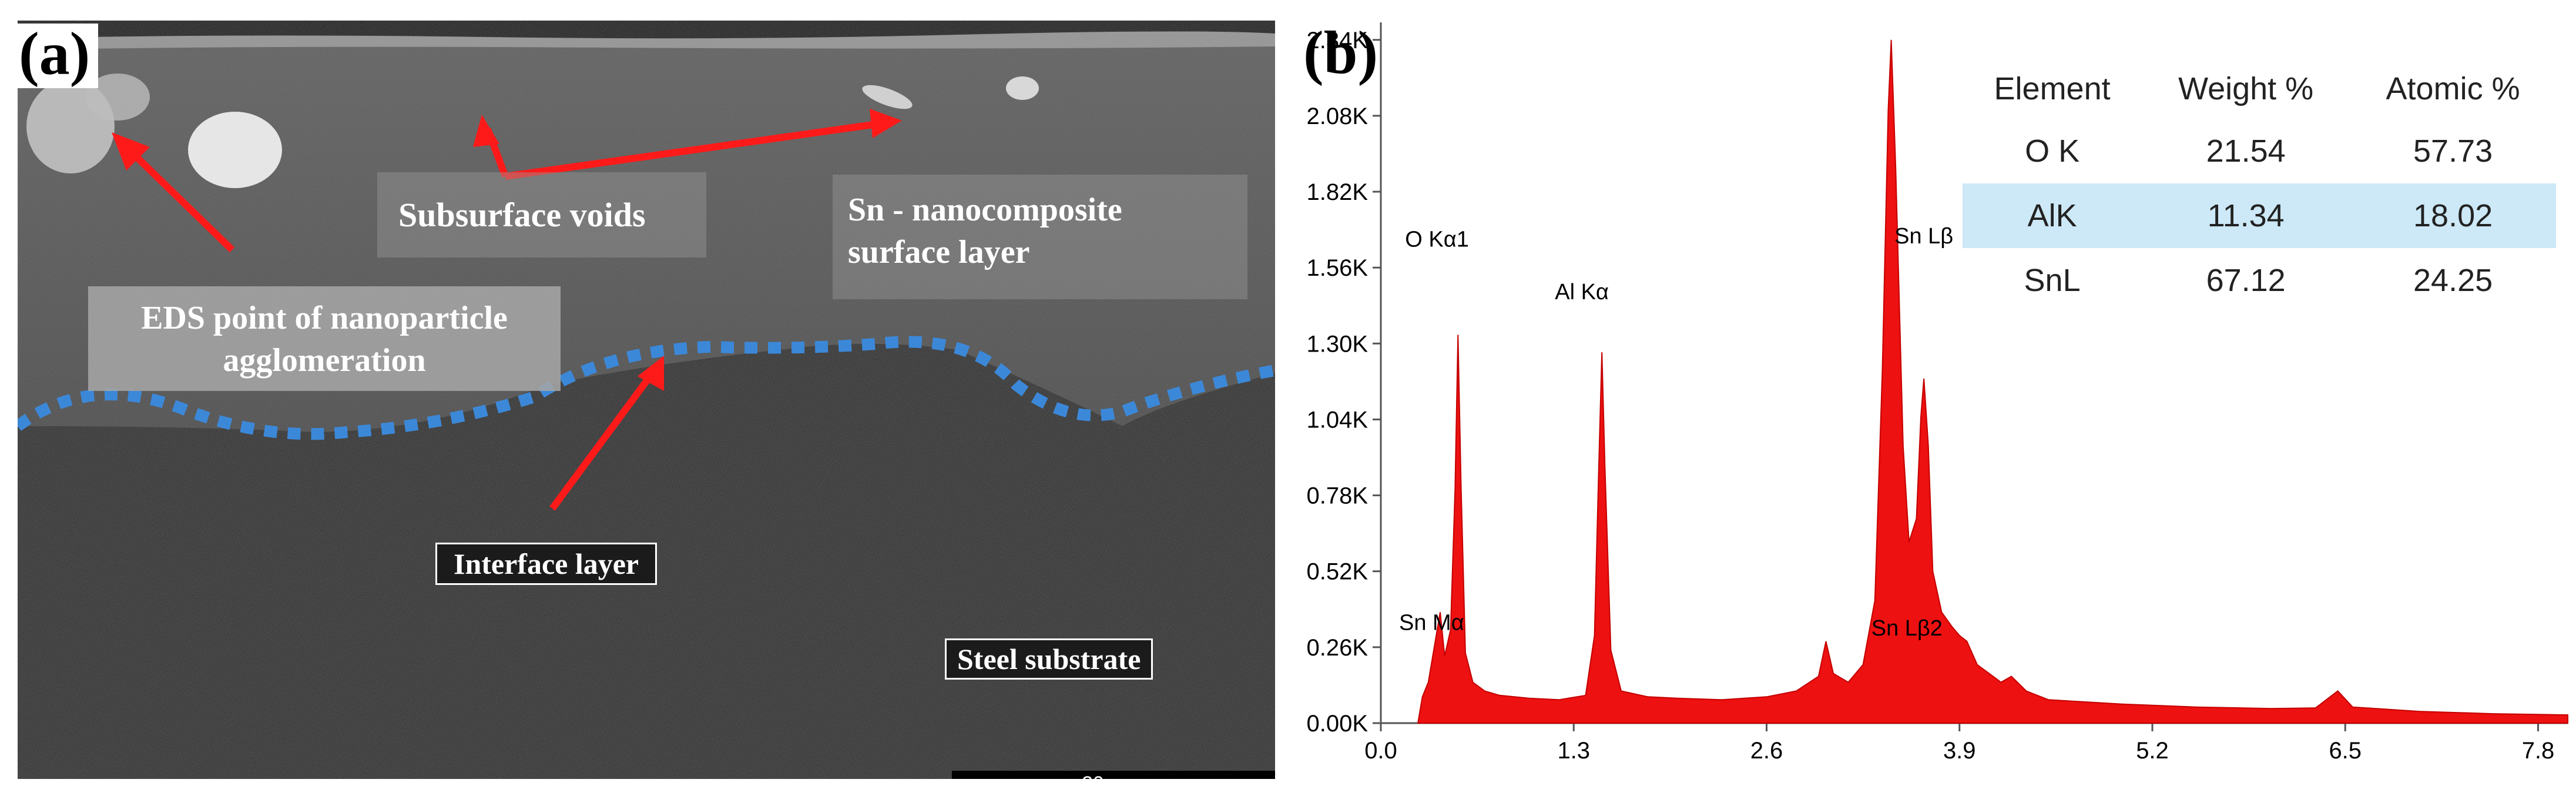 This screenshot has width=2576, height=806. Describe the element at coordinates (1337, 116) in the screenshot. I see `y-tick-label: 2.08K` at that location.